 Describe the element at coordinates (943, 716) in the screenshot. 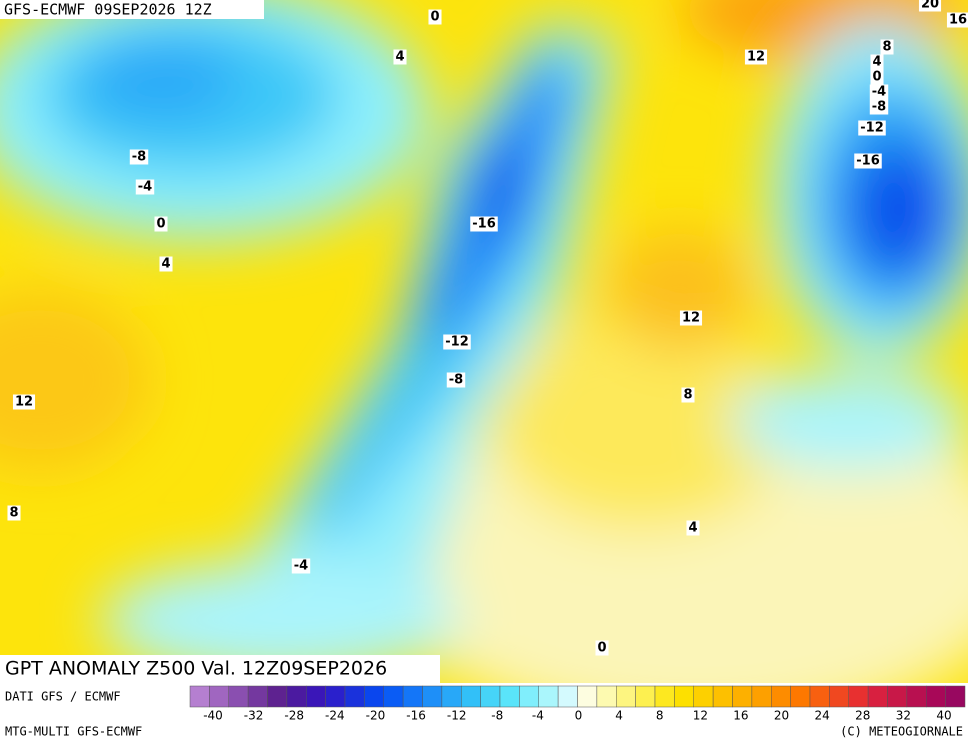

I see `colorbar-tick-label: 40` at that location.